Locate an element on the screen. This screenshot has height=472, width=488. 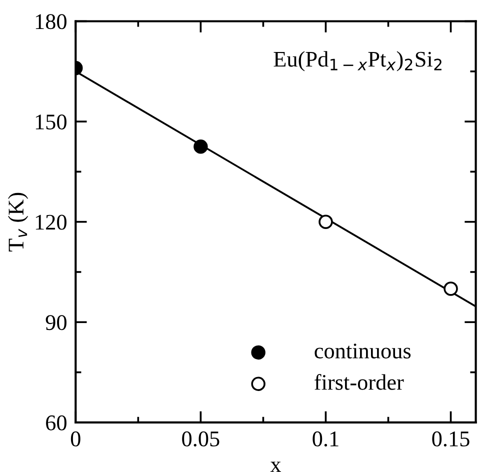
legend-label: first-order is located at coordinates (359, 382).